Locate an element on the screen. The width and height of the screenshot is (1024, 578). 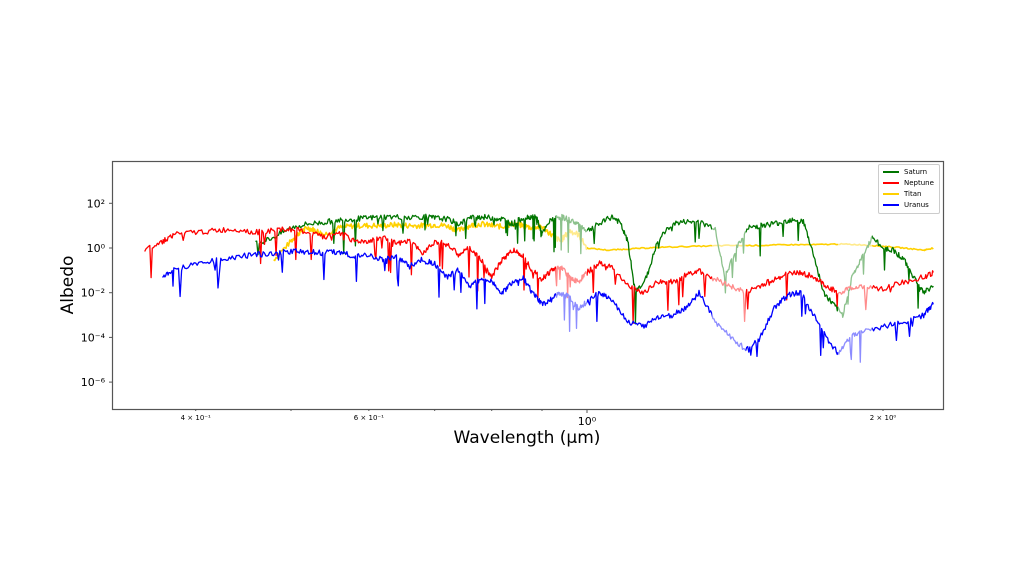
y-axis-ticks: 10² 10⁰ 10⁻² 10⁻⁴ 10⁻⁶ is located at coordinates (97, 293).